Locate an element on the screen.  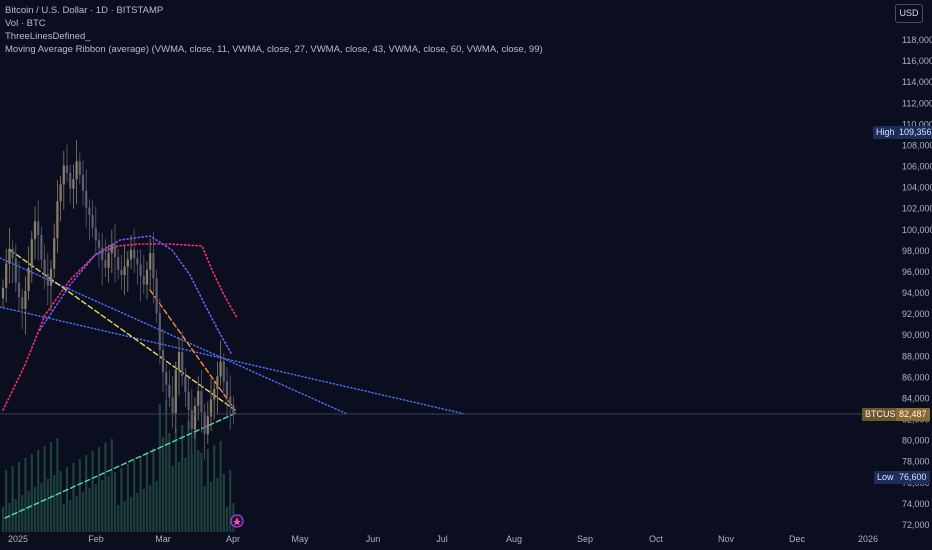
trend-line-orange is located at coordinates (192, 350).